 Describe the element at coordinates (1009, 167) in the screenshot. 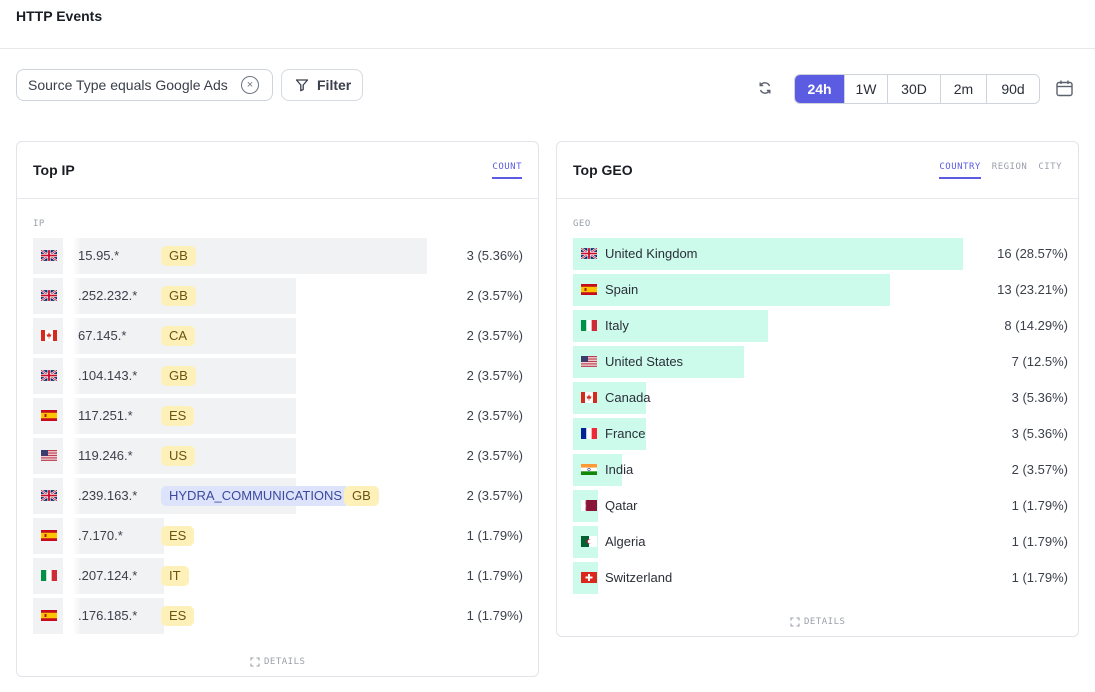

I see `tab-region: REGION` at that location.